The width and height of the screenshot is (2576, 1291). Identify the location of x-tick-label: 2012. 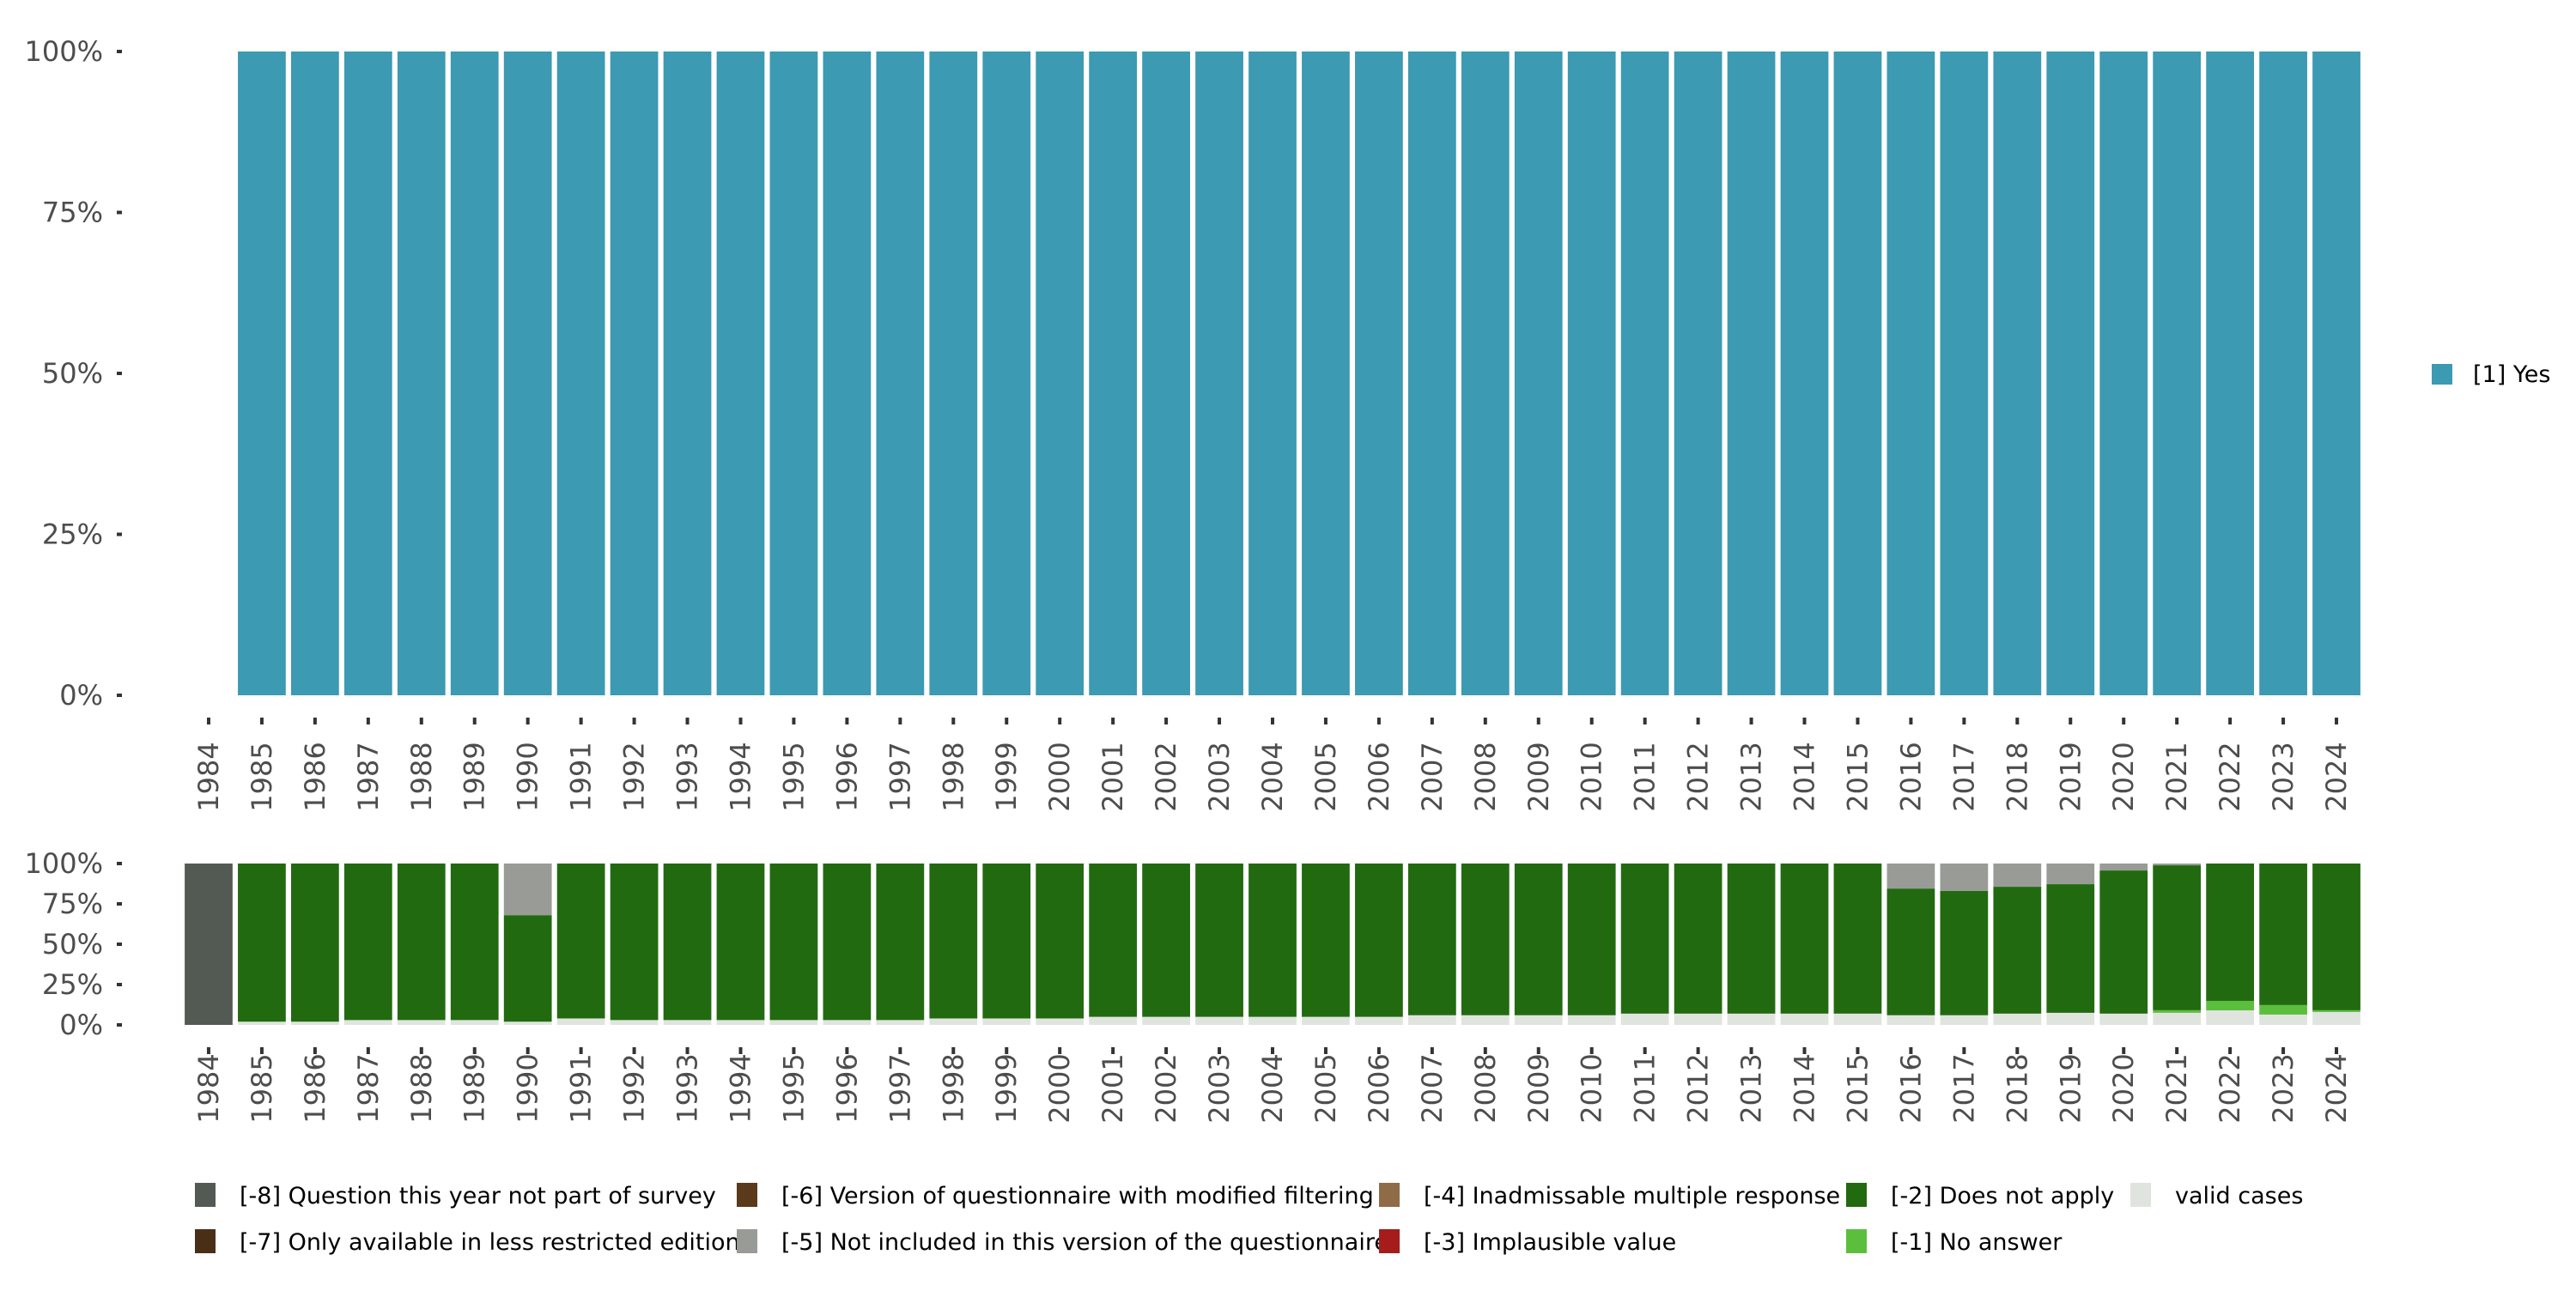
(1698, 777).